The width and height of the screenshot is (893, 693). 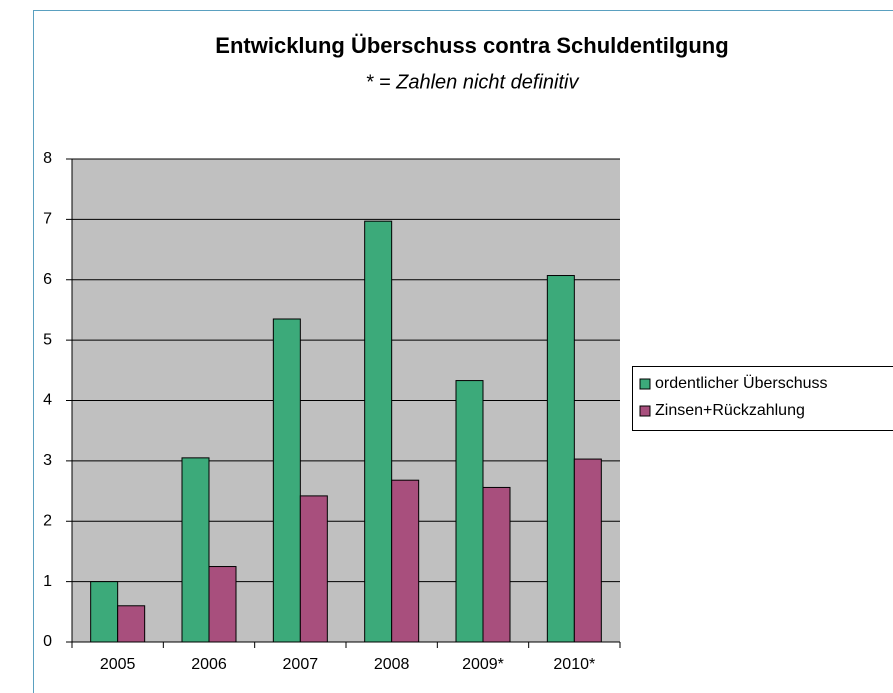 I want to click on legend-label: ordentlicher Überschuss, so click(x=741, y=383).